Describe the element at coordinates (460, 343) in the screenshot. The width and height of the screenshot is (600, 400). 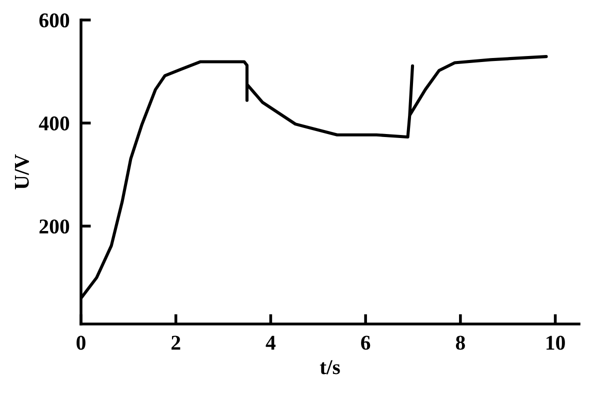
I see `x-tick-label: 8` at that location.